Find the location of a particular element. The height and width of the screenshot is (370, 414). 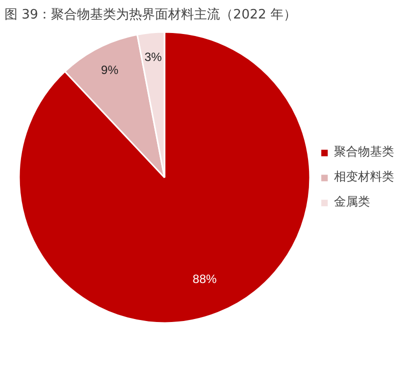

legend-label: 聚合物基类 is located at coordinates (364, 152).